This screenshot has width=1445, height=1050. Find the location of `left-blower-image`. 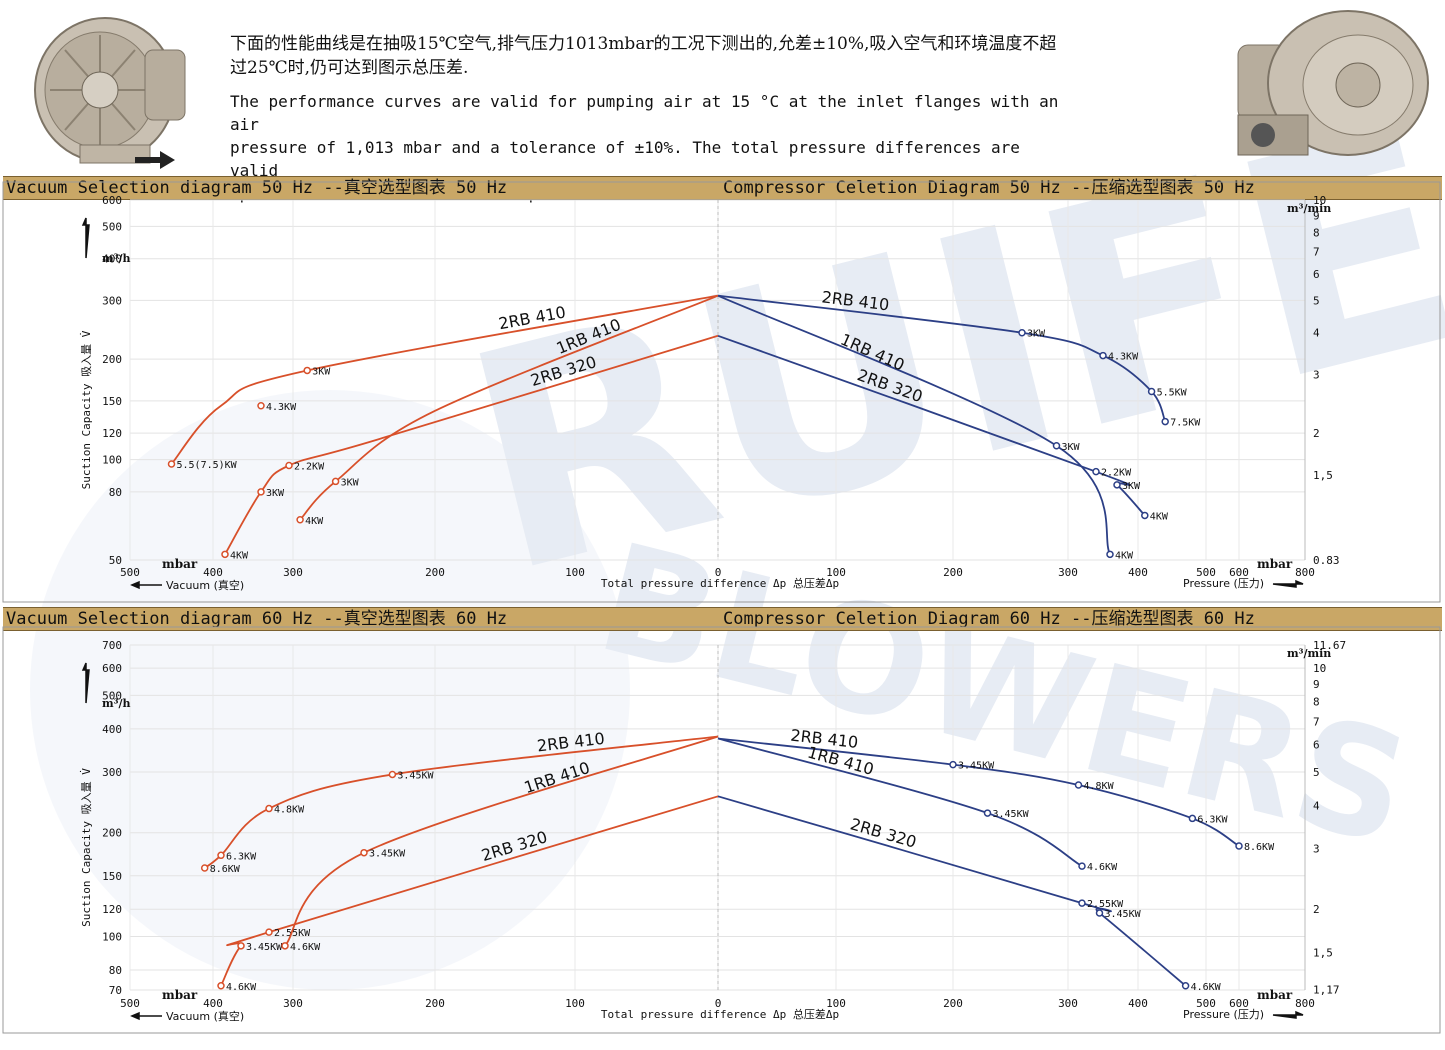

left-blower-image is located at coordinates (110, 93).